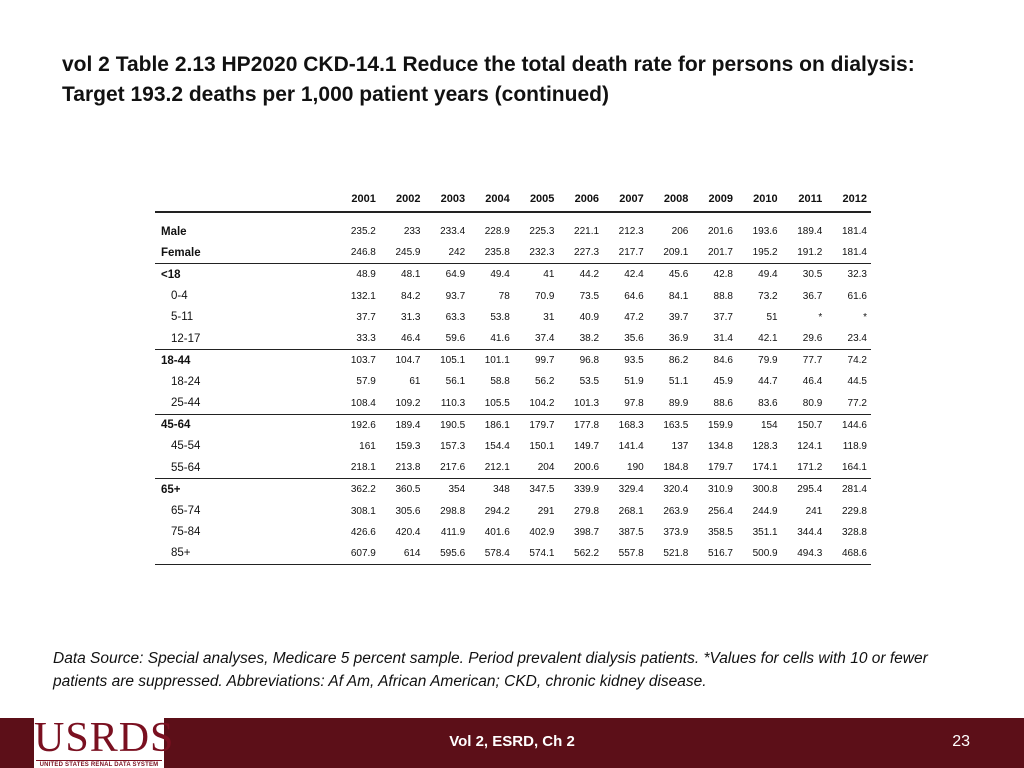  What do you see at coordinates (587, 253) in the screenshot?
I see `table-cell: 227.3` at bounding box center [587, 253].